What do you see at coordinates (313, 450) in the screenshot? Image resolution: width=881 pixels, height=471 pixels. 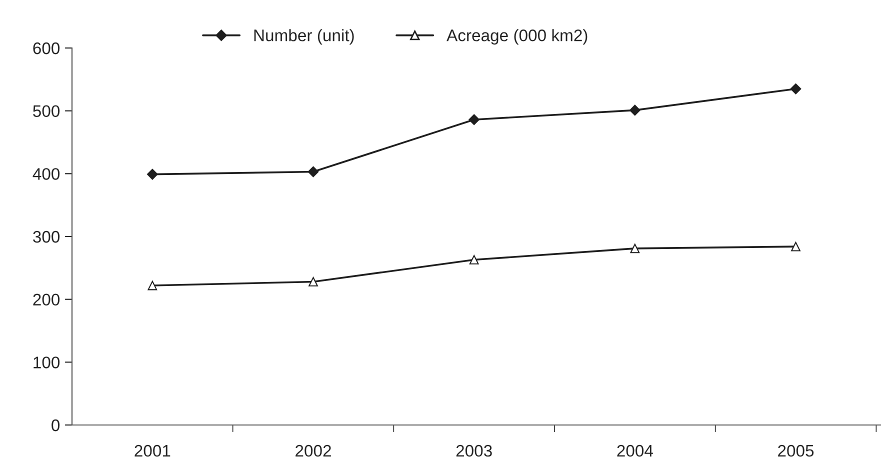 I see `x-tick-label: 2002` at bounding box center [313, 450].